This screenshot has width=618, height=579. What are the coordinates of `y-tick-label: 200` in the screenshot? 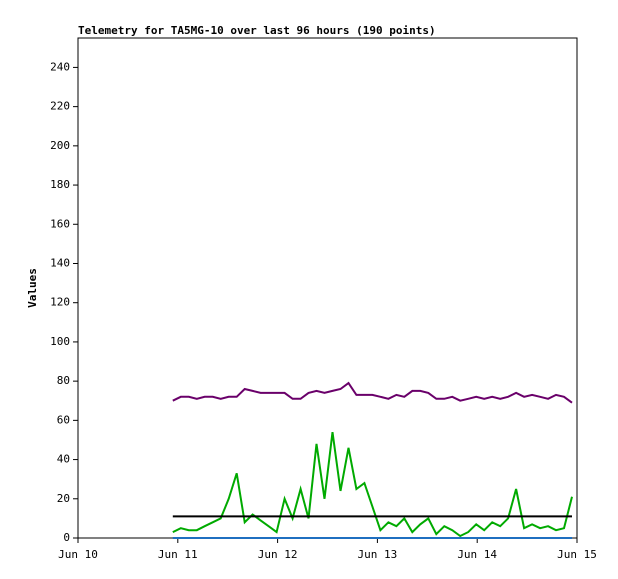 It's located at (60, 145).